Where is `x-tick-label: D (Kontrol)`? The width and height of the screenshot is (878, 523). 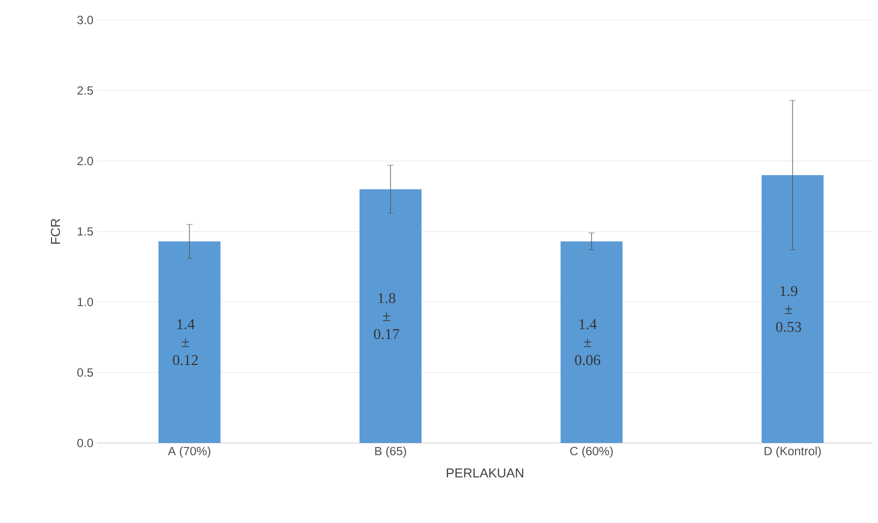
x-tick-label: D (Kontrol) is located at coordinates (792, 452).